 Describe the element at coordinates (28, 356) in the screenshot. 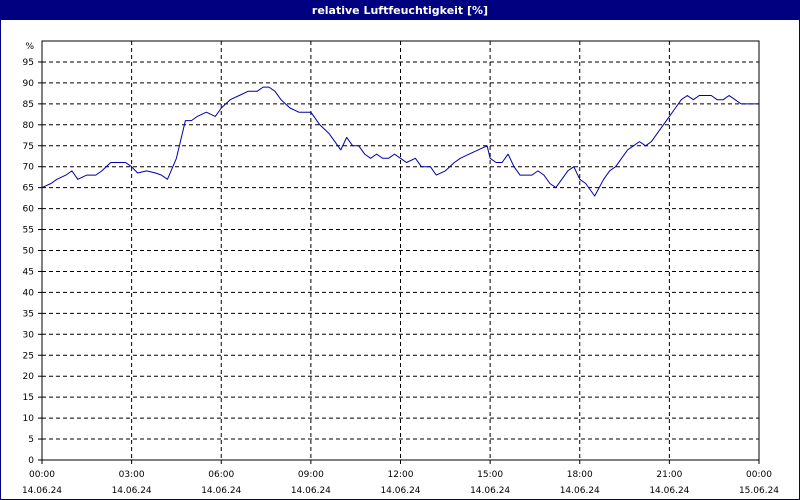

I see `y-tick-label: 25` at that location.